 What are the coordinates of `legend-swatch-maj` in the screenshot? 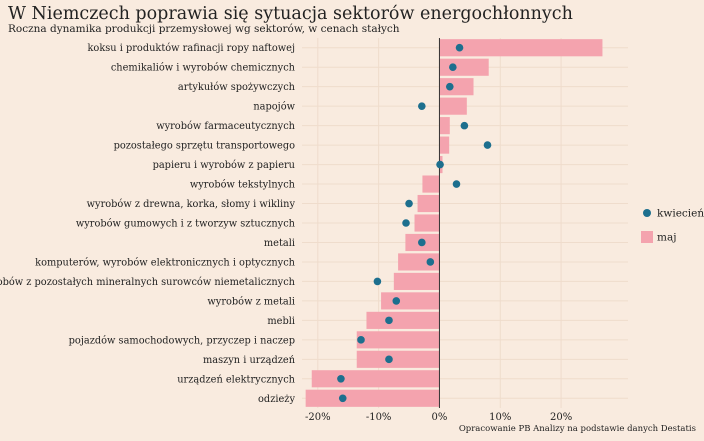 It's located at (647, 237).